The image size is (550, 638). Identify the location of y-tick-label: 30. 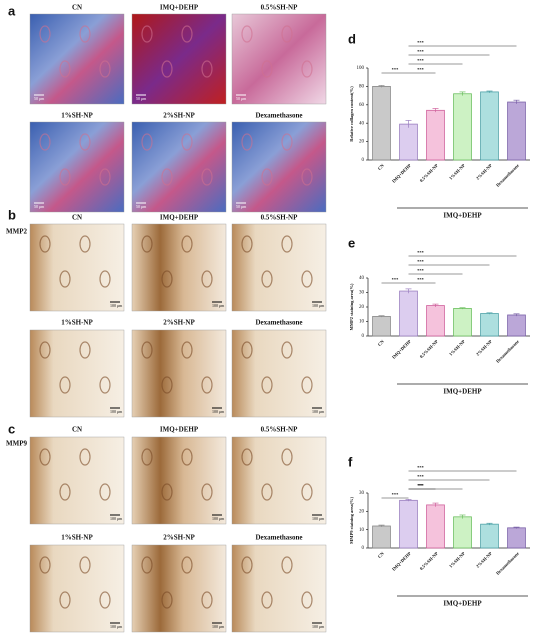
(362, 493).